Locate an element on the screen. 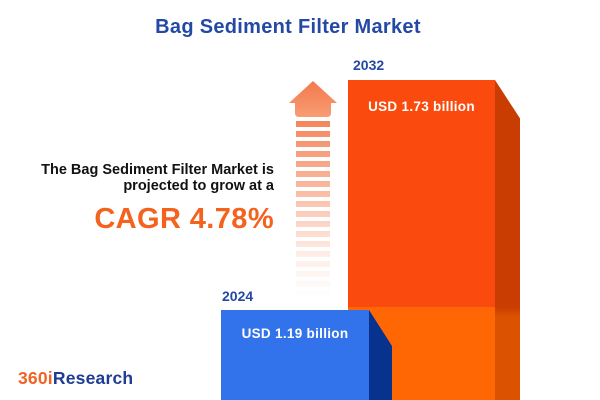  bar-2024-year-label: 2024 is located at coordinates (238, 296).